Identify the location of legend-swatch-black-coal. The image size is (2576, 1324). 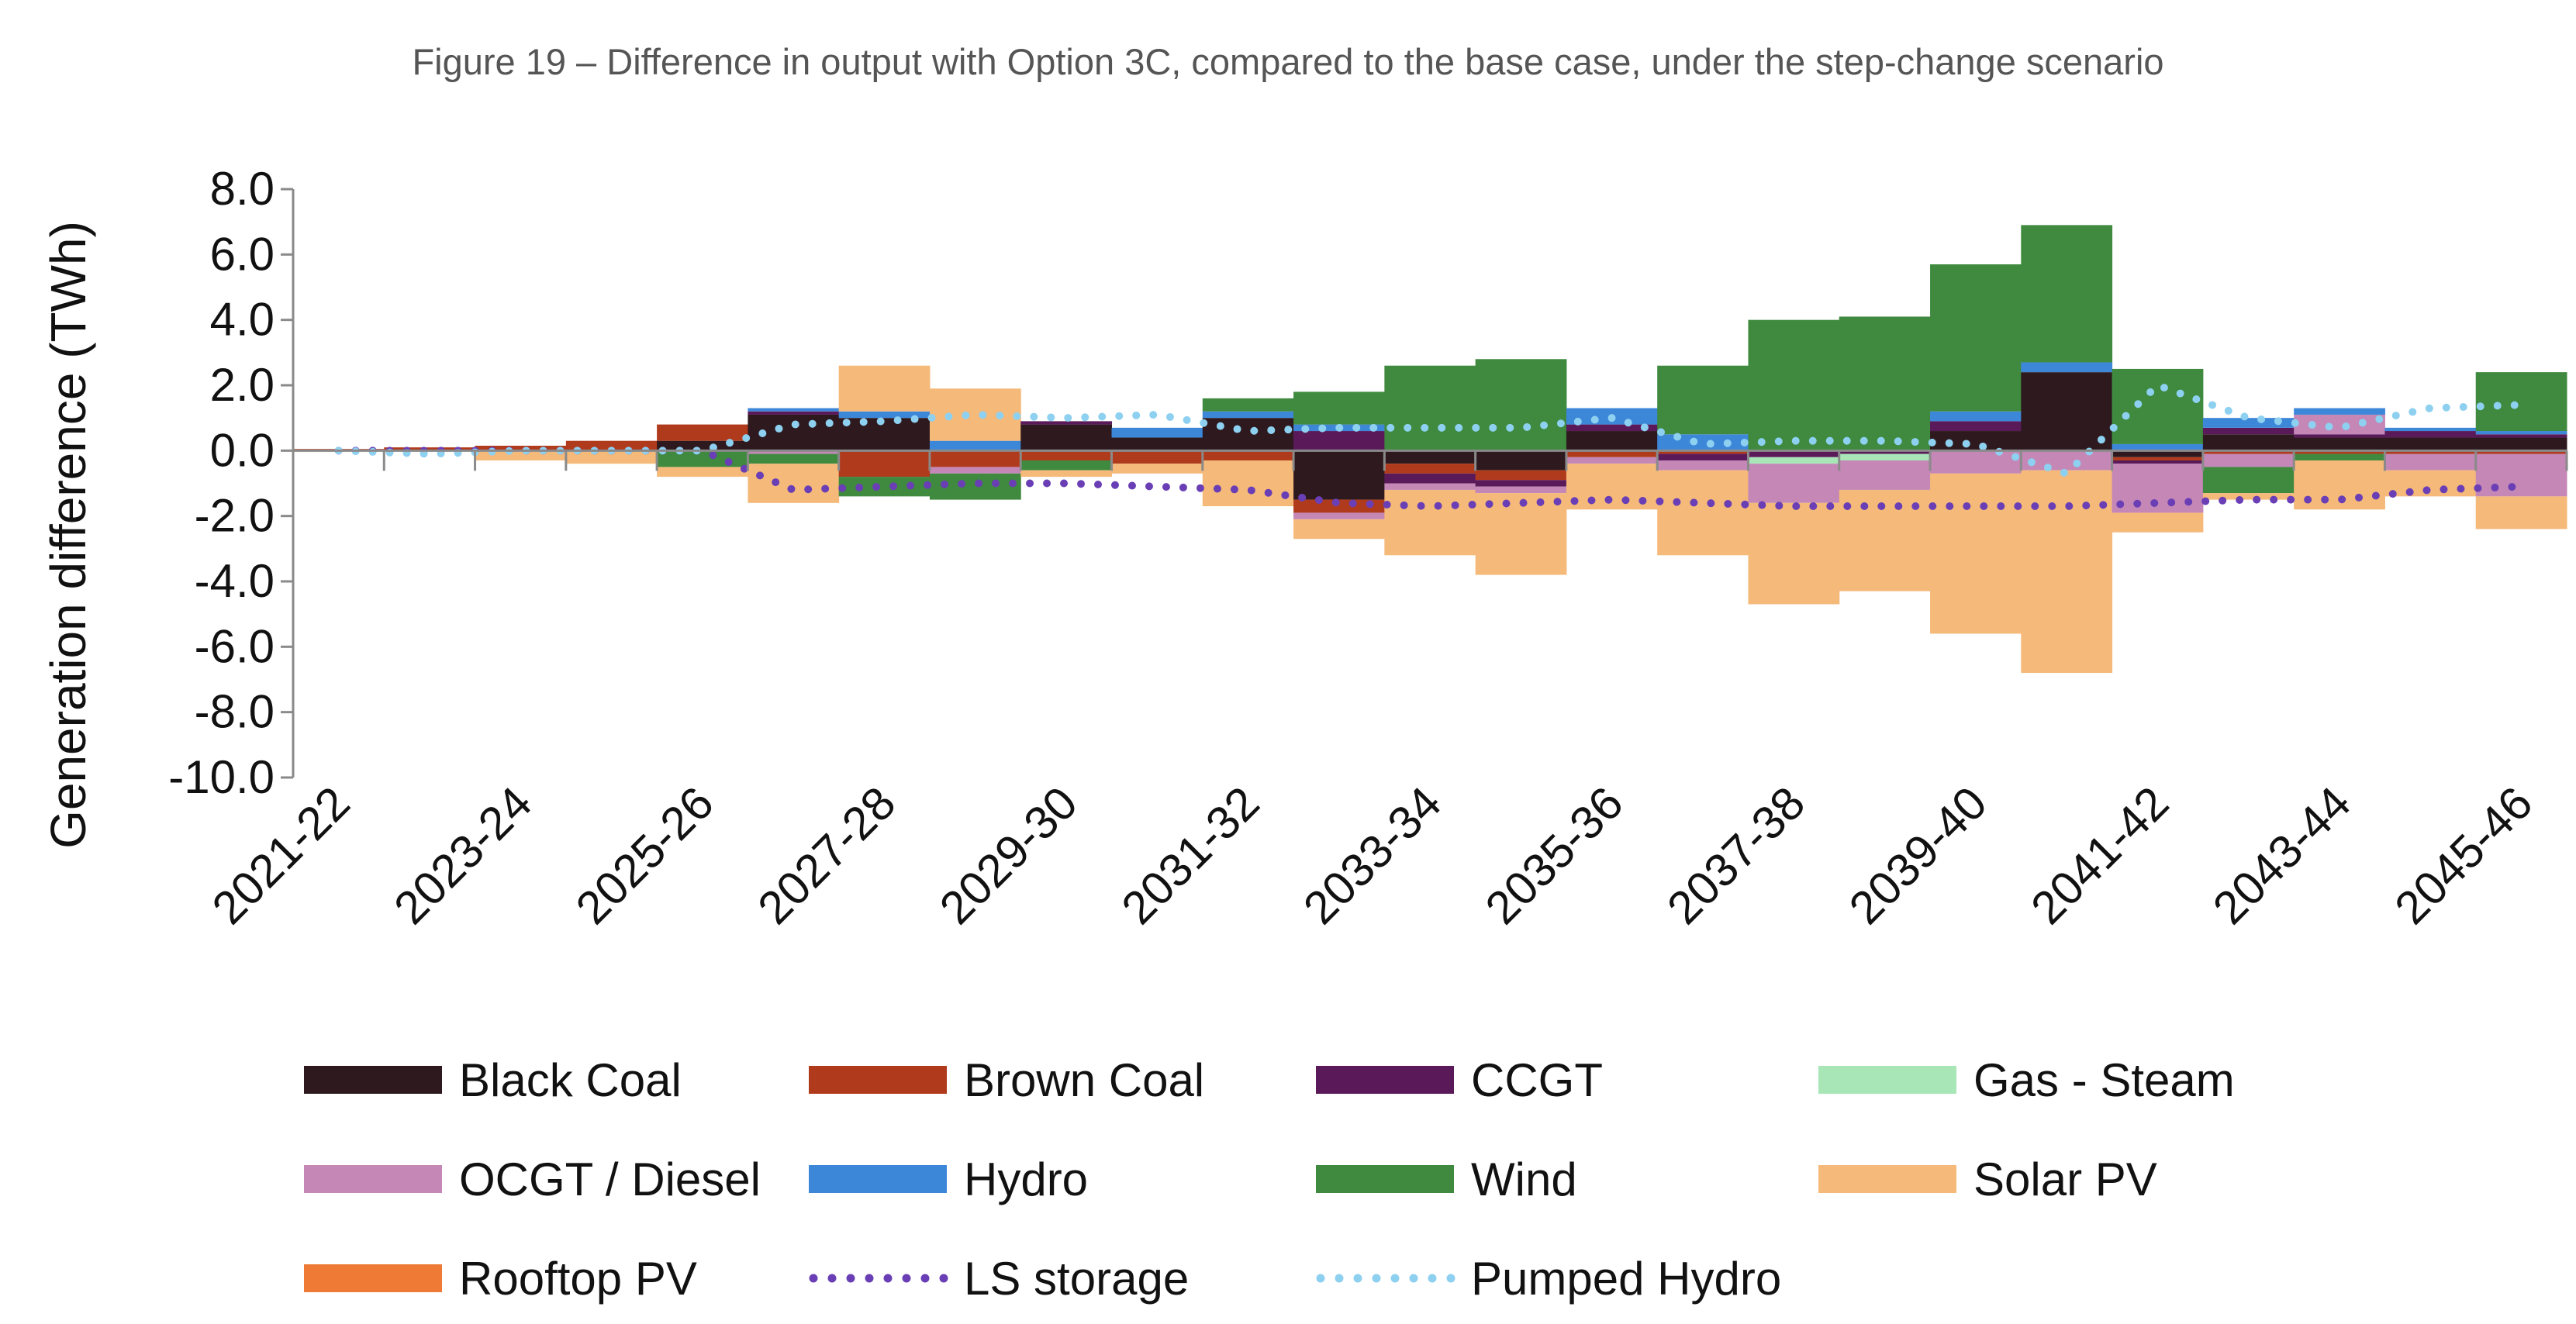
(373, 1080).